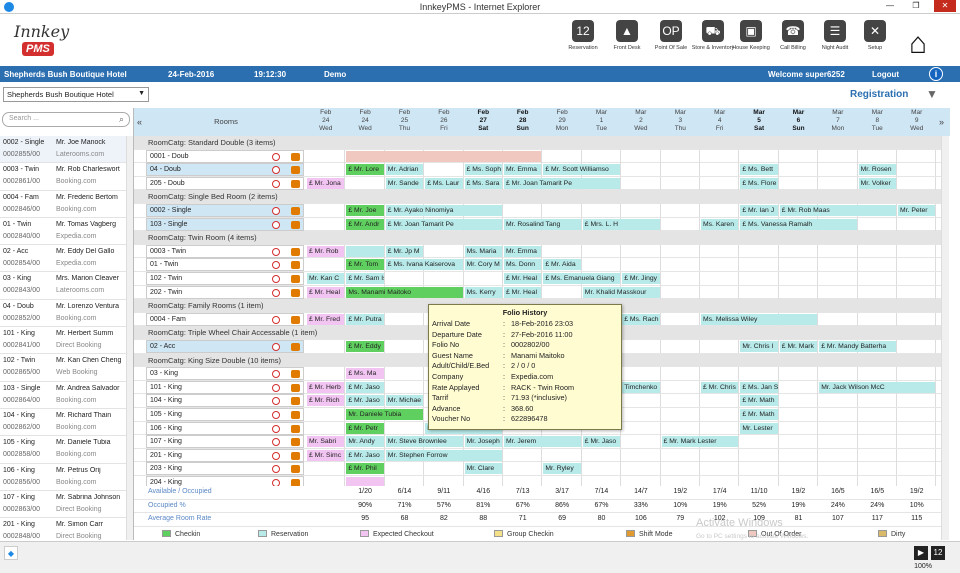  I want to click on booking-block: £ Mr. Mark Lester, so click(700, 442).